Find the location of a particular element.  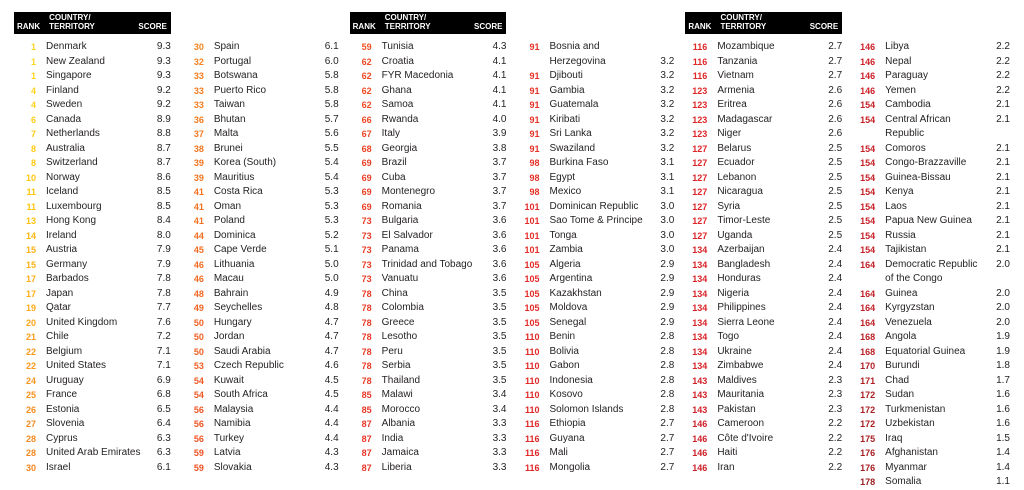

rank-cell: 59 is located at coordinates (198, 453).